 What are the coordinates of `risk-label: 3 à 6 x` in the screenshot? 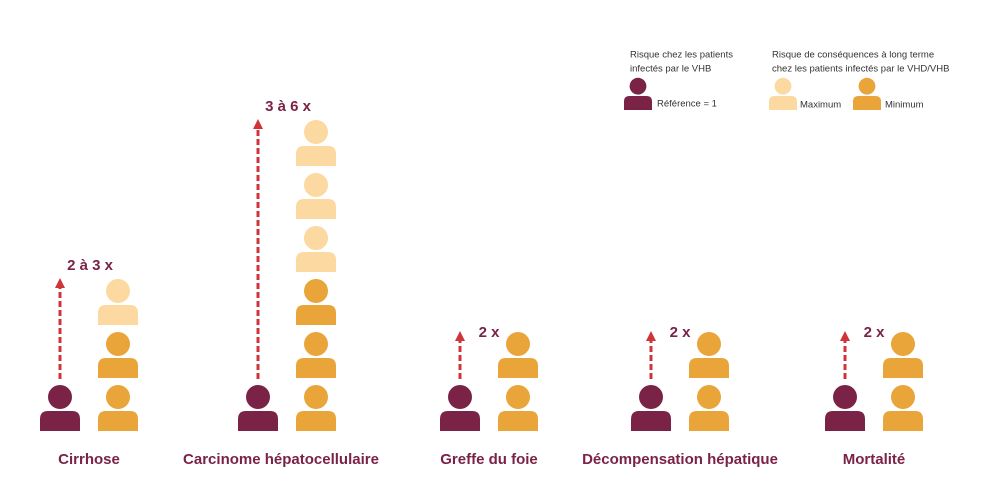 It's located at (288, 106).